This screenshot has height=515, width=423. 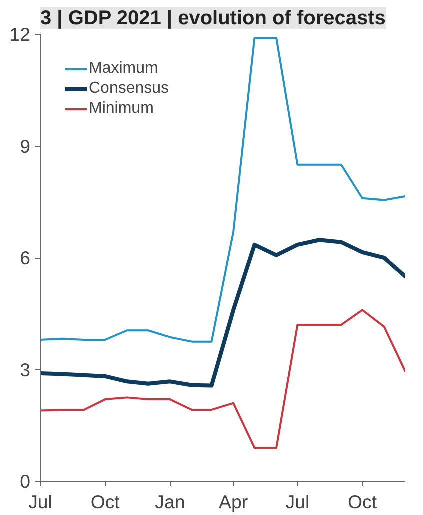 I want to click on y-tick-label: 9, so click(x=25, y=146).